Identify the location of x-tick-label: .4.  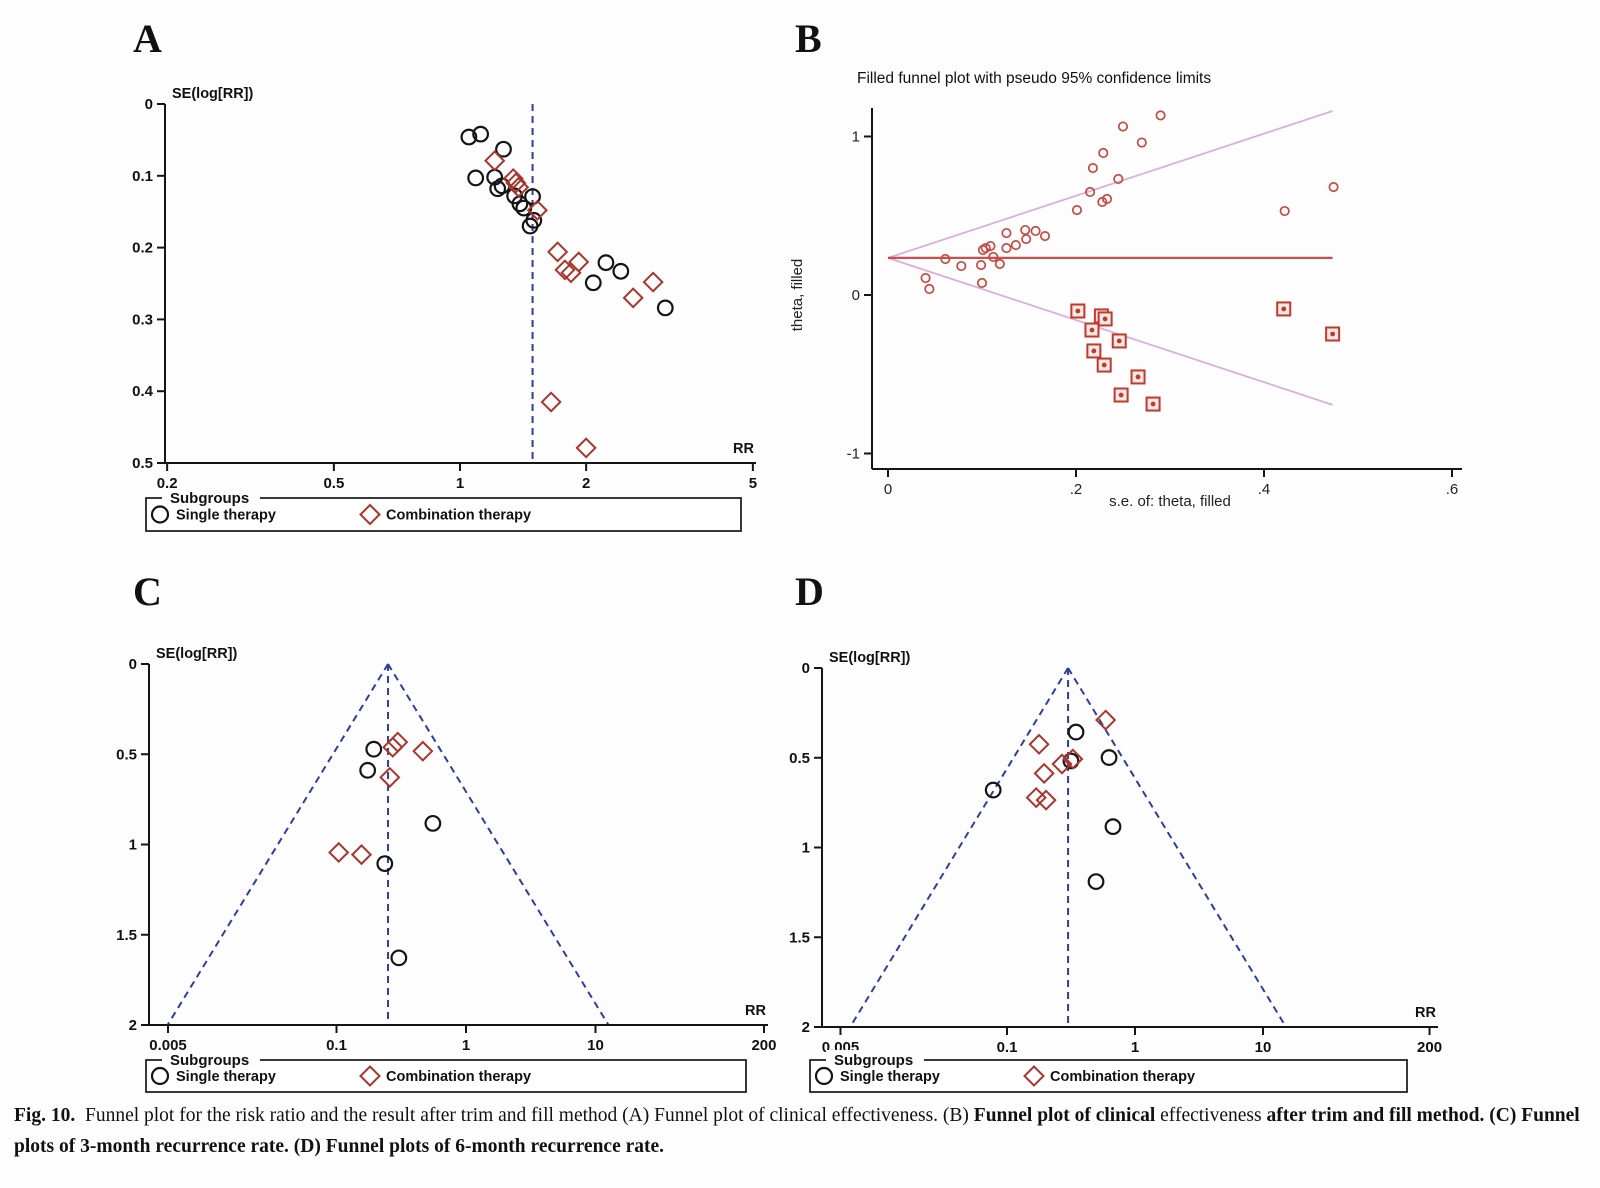
(1264, 489).